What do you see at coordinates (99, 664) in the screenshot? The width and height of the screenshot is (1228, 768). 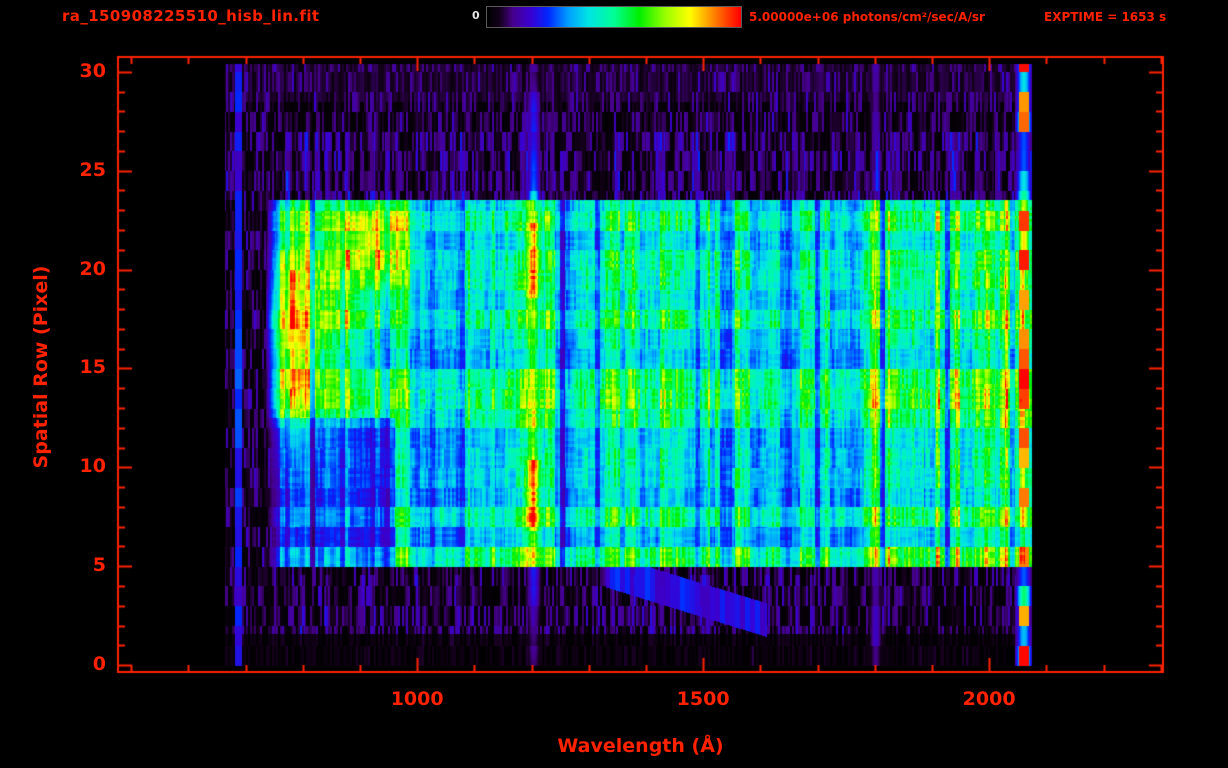 I see `y-tick-label-0: 0` at bounding box center [99, 664].